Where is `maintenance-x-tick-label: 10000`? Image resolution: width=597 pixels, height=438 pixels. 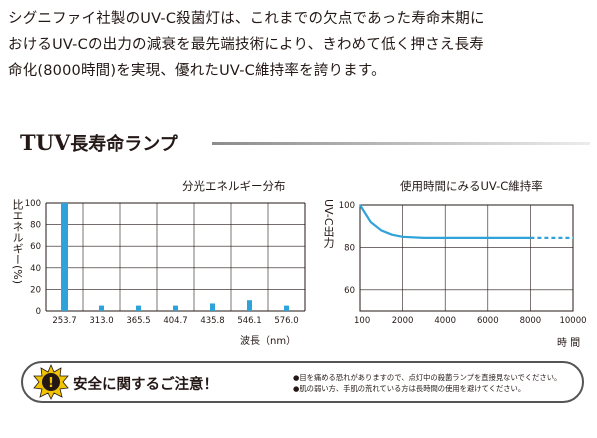 maintenance-x-tick-label: 10000 is located at coordinates (572, 321).